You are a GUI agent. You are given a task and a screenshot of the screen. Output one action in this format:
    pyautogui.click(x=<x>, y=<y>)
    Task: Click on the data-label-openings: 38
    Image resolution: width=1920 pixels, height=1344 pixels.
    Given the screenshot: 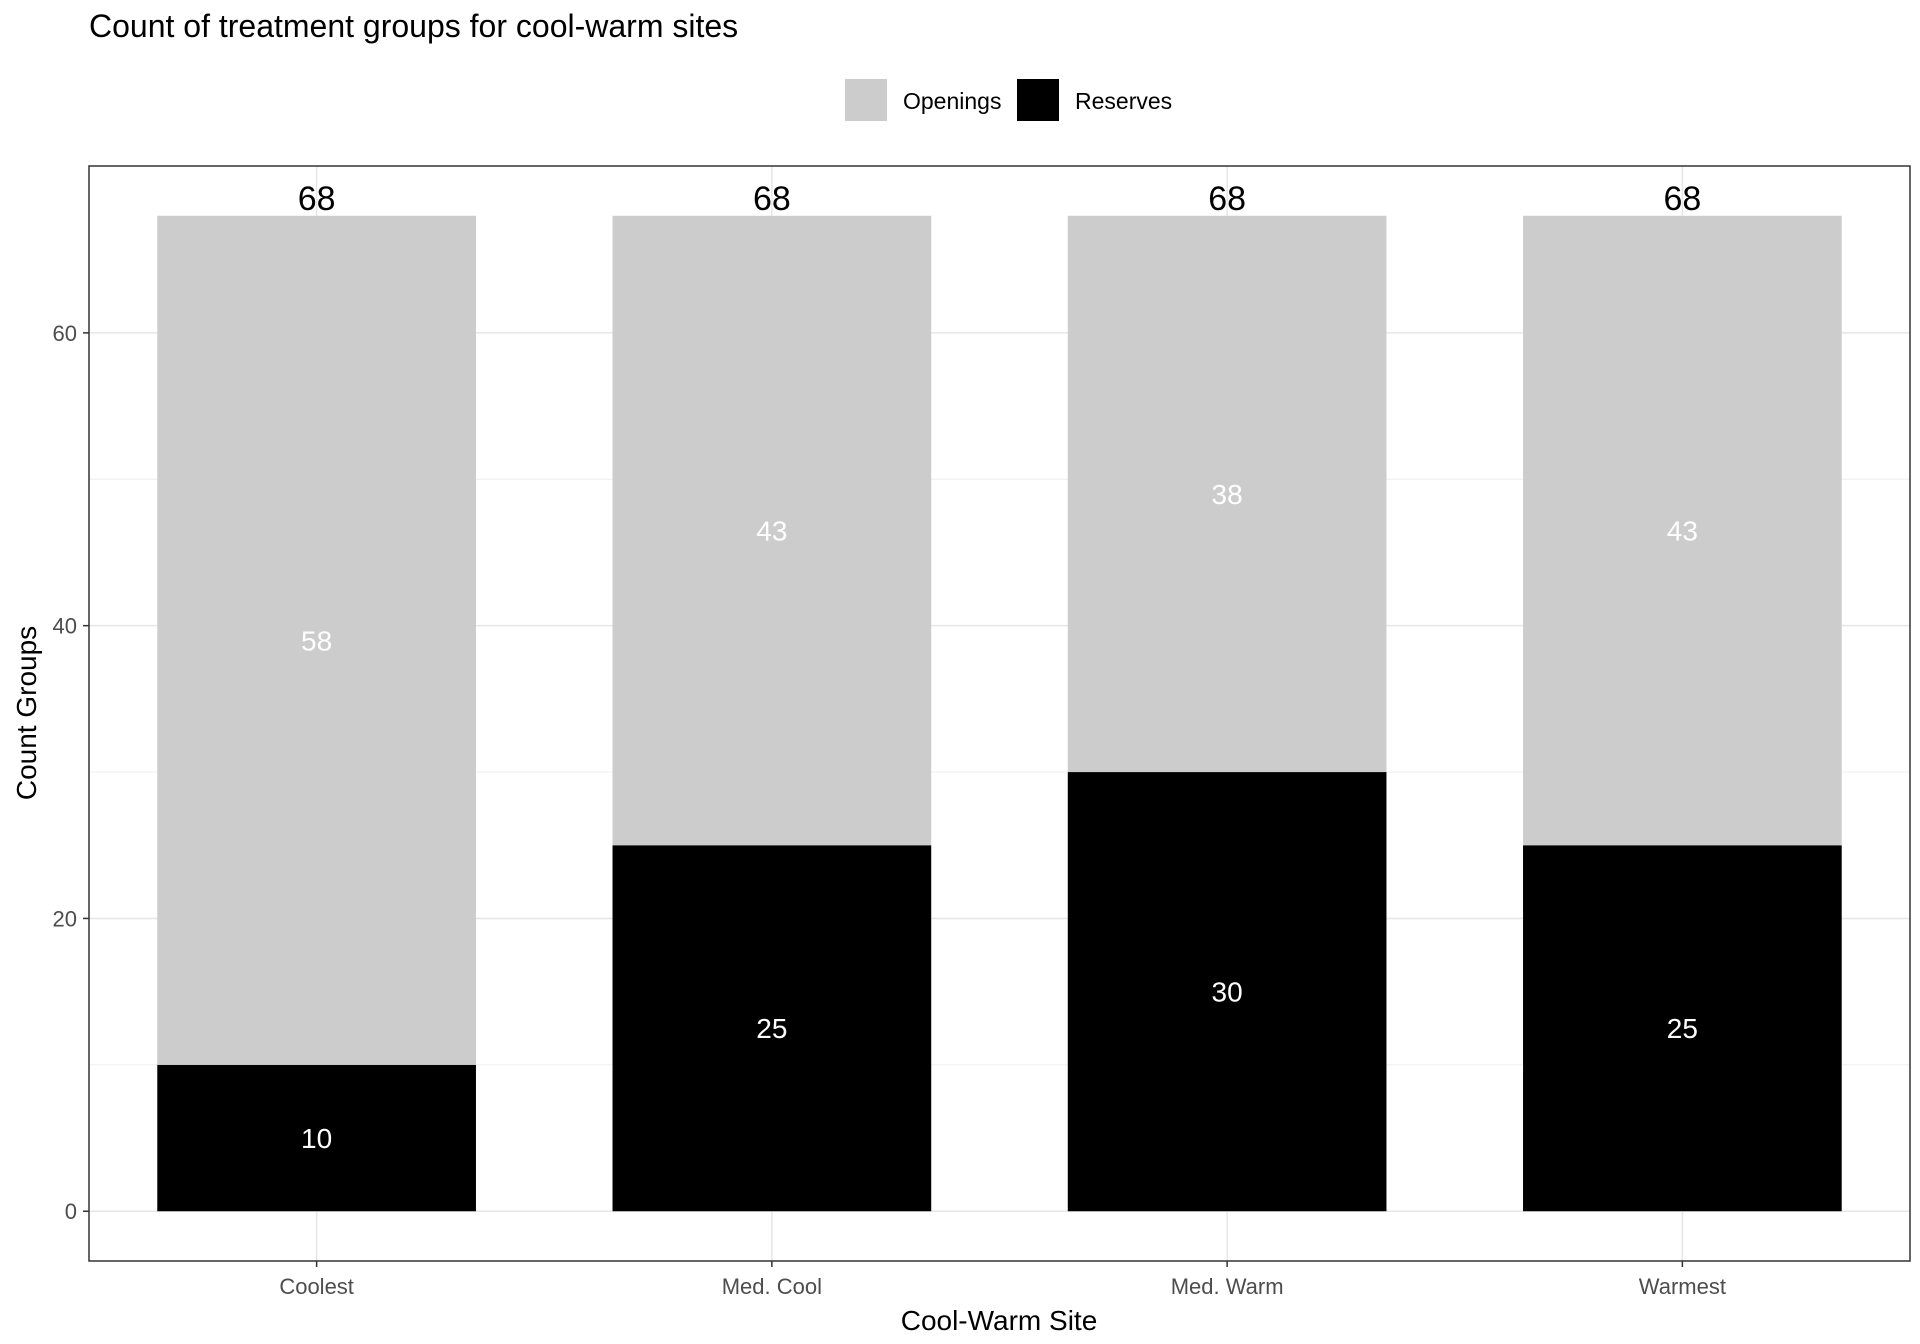 What is the action you would take?
    pyautogui.click(x=1227, y=494)
    